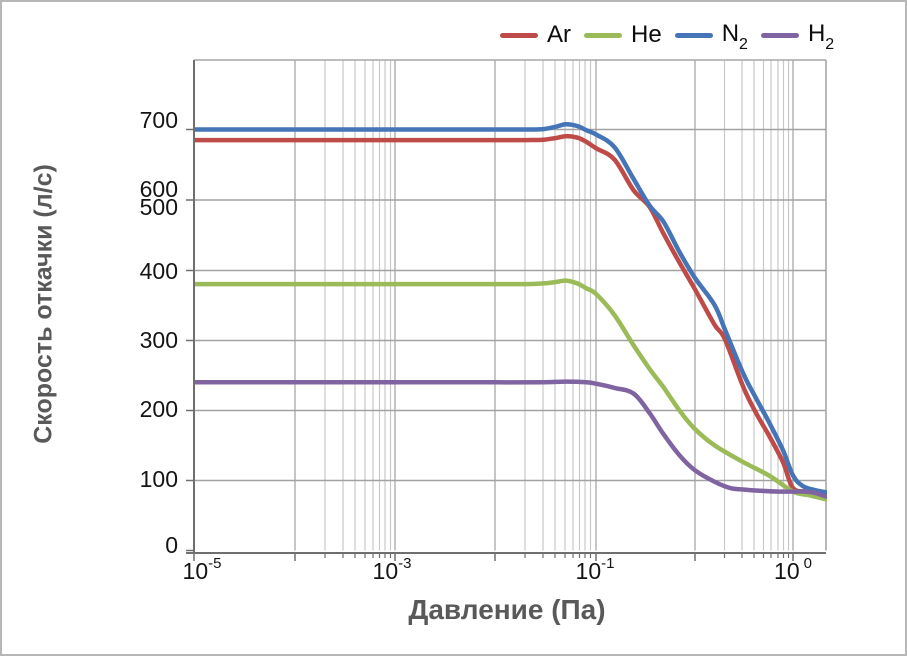 The image size is (907, 656). Describe the element at coordinates (559, 34) in the screenshot. I see `legend-label: Ar` at that location.